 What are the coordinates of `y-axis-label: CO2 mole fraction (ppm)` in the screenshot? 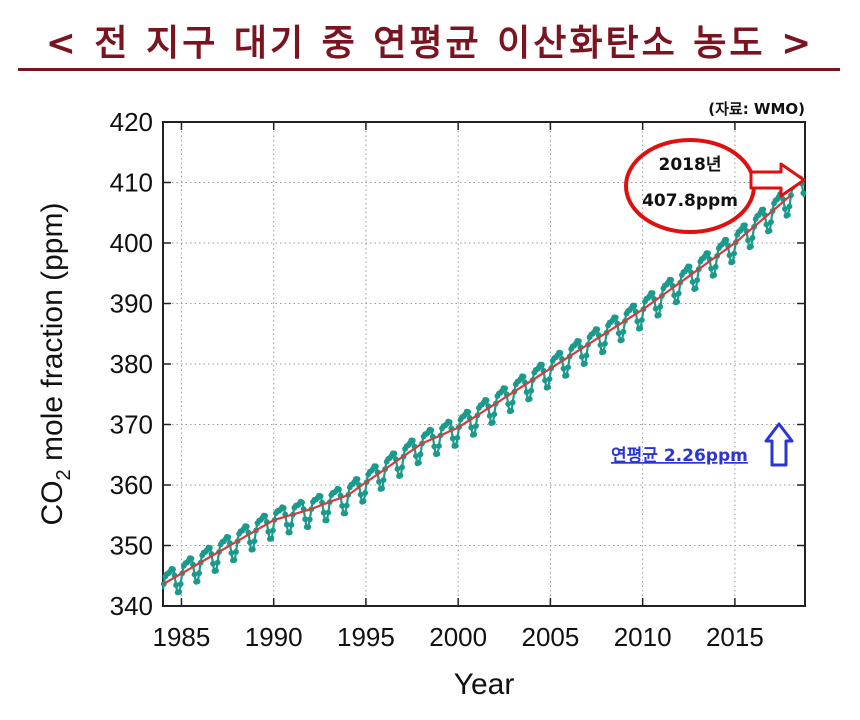 It's located at (55, 364).